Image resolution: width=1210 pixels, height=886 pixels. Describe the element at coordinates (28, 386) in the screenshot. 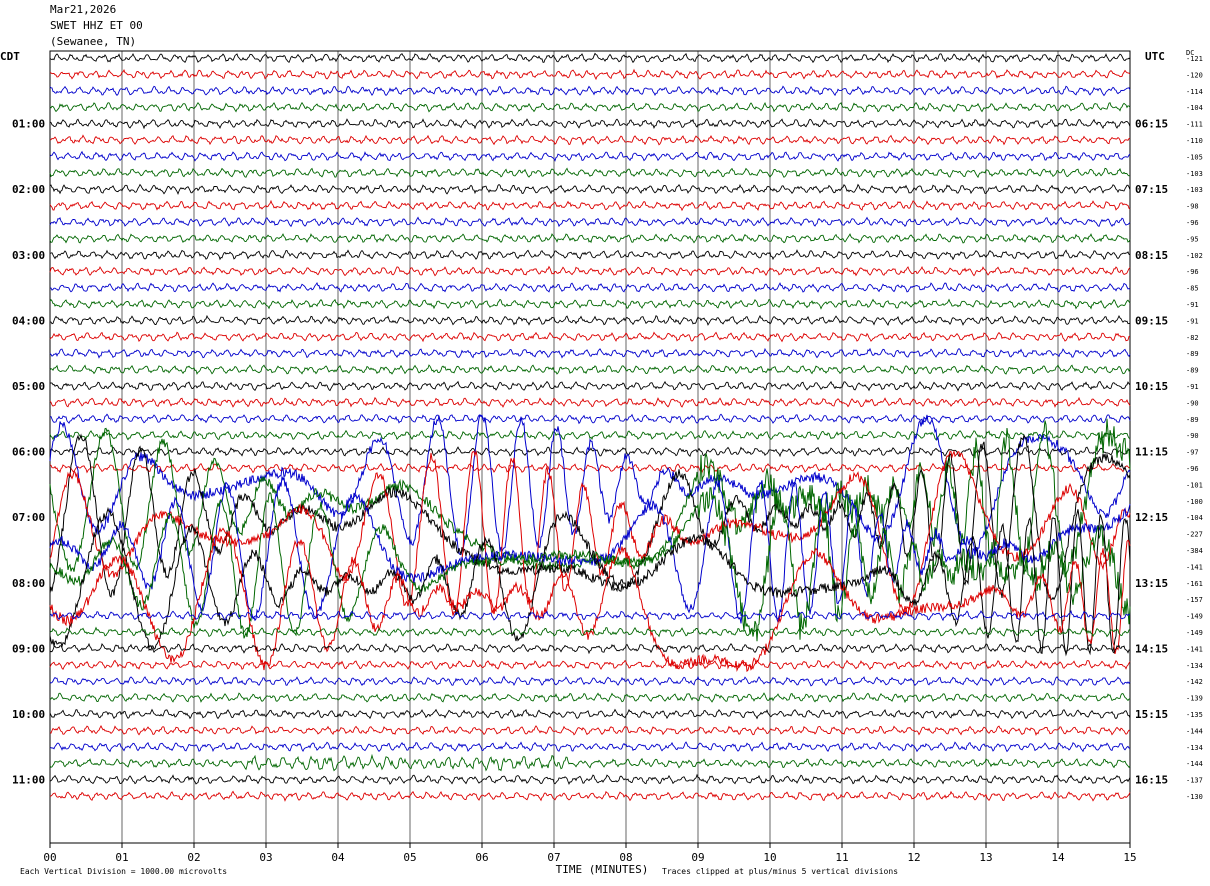

I see `cdt-time-label: 05:00` at that location.